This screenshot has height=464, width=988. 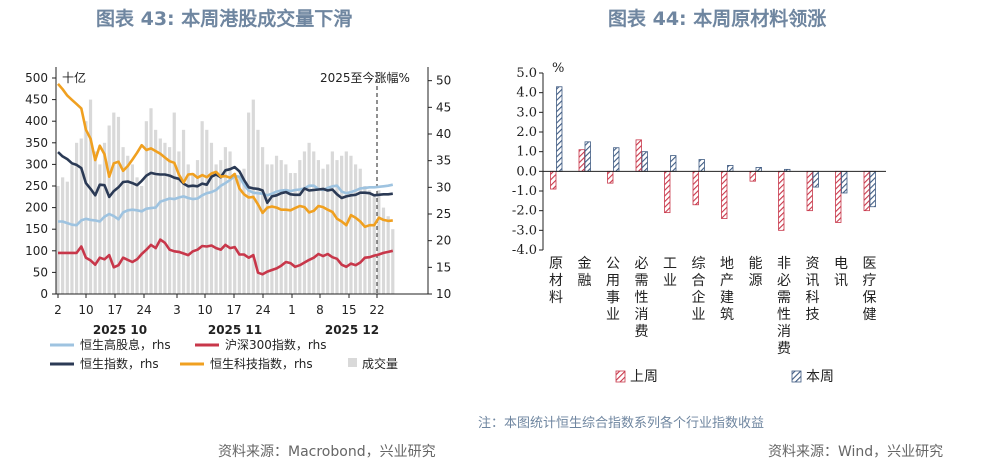 I want to click on left-figure-title: 图表 43: 本周港股成交量下滑, so click(x=224, y=19).